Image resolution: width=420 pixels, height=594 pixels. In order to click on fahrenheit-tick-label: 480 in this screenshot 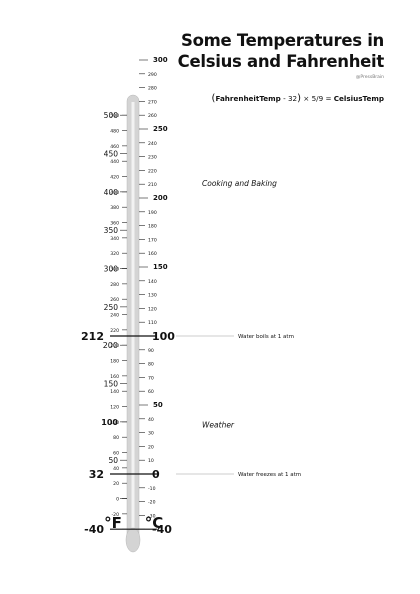, I will do `click(114, 132)`.